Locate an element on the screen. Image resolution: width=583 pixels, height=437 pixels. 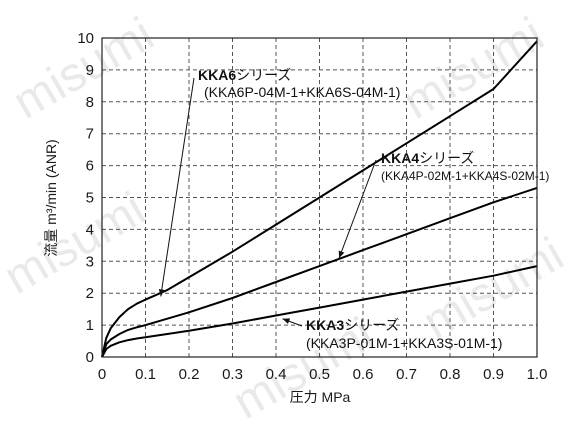
x-tick-labels: 0 0.1 0.2 0.3 0.4 0.5 0.6 0.7 0.8 0.9 1.0 is located at coordinates (323, 374).